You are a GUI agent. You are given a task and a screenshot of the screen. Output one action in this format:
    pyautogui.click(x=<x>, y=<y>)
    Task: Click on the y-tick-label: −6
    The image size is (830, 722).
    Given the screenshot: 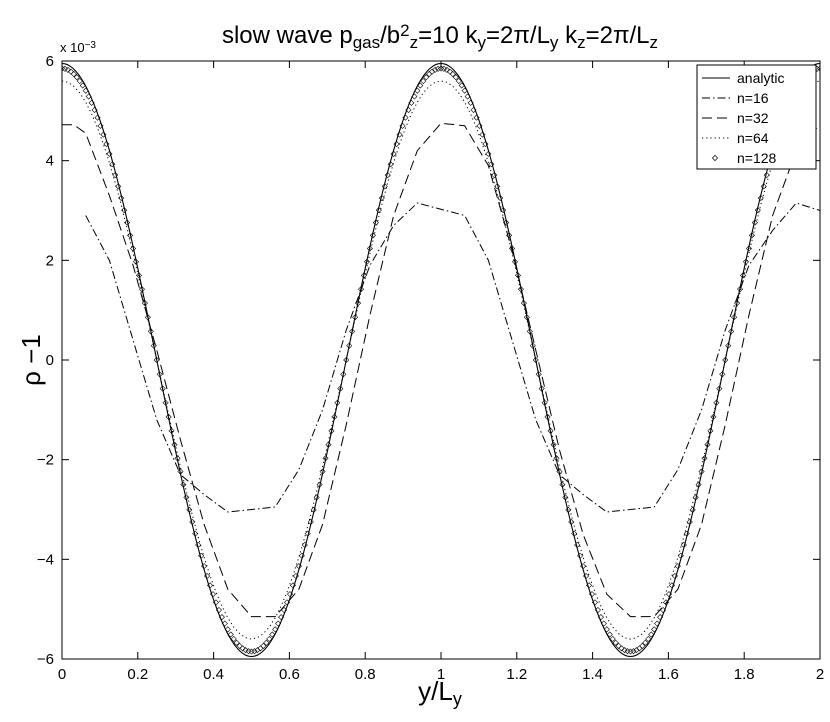 What is the action you would take?
    pyautogui.click(x=45, y=659)
    